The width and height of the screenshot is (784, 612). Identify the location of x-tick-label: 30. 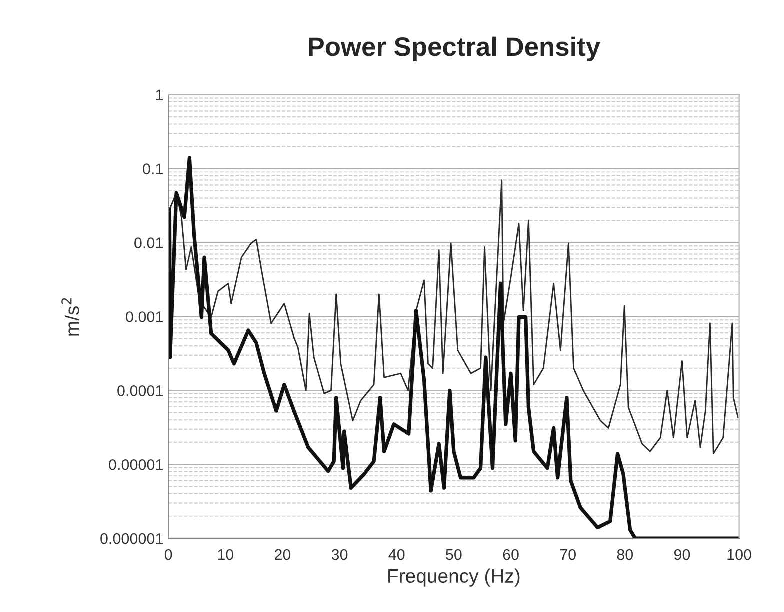
(340, 554).